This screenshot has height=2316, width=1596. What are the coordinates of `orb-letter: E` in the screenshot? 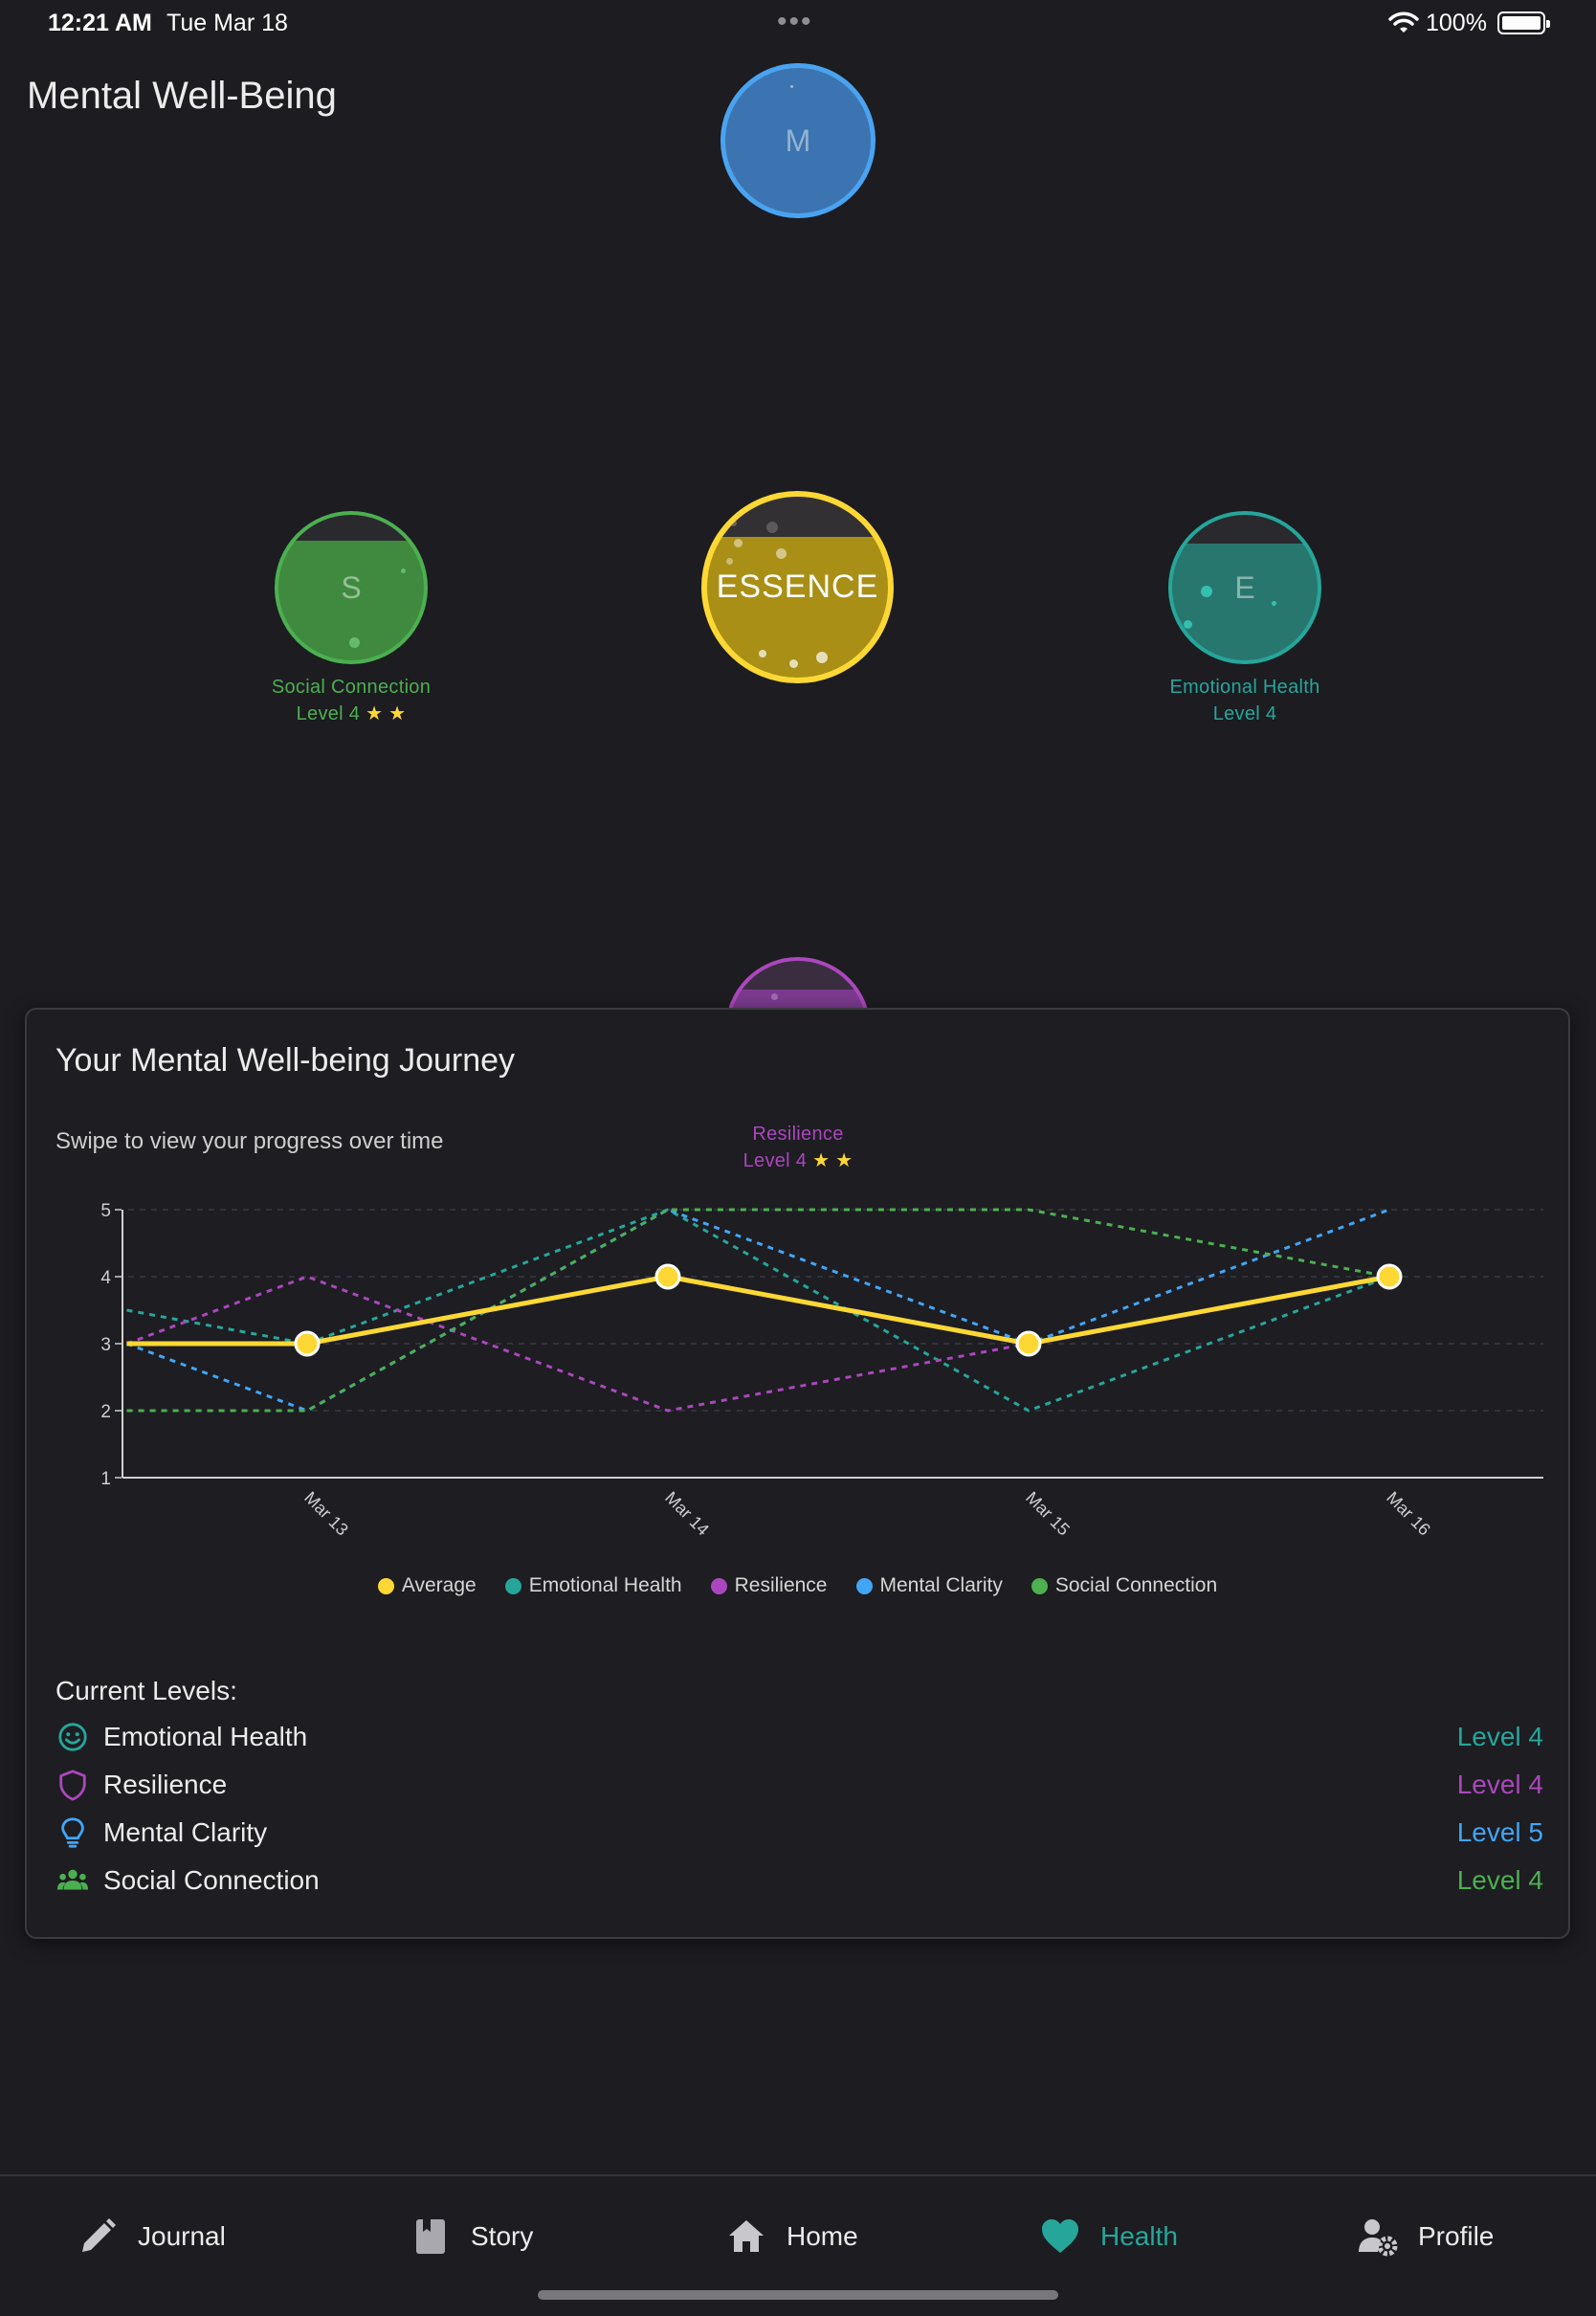 It's located at (1245, 587).